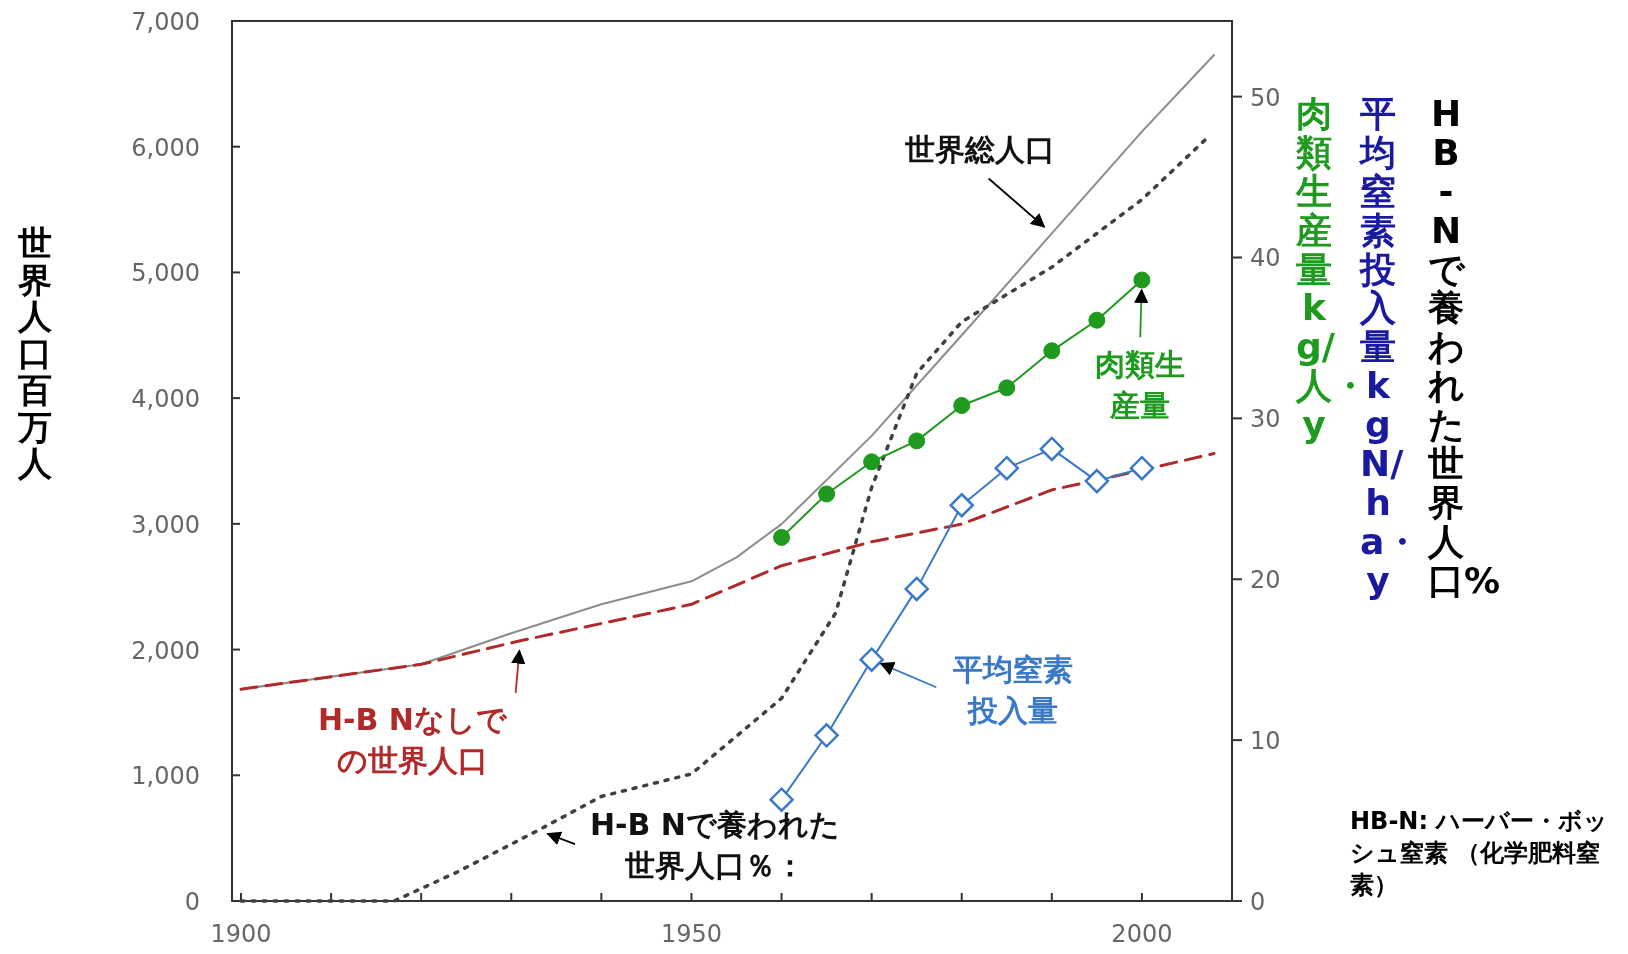  What do you see at coordinates (165, 650) in the screenshot?
I see `y-tick-label: 2,000` at bounding box center [165, 650].